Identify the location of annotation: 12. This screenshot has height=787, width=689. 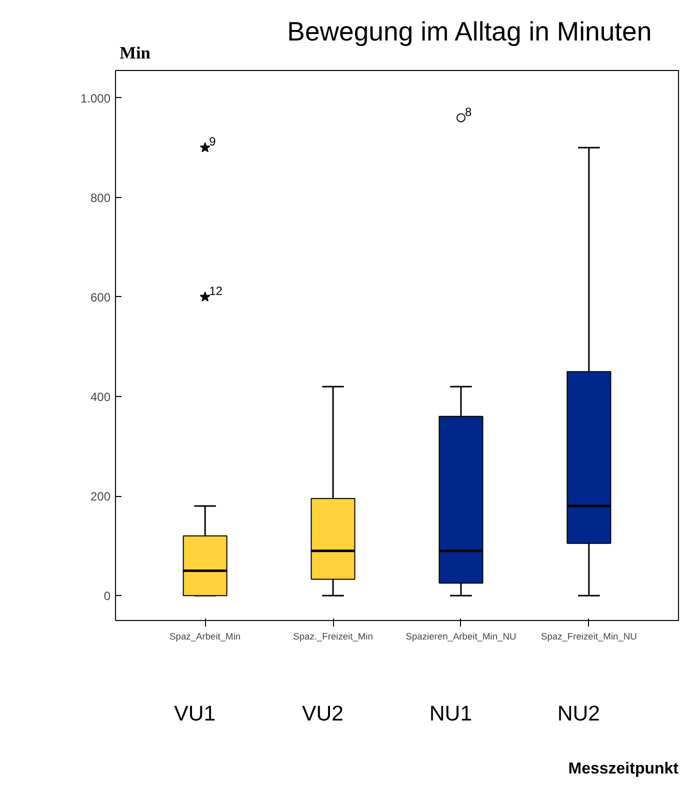
(216, 291).